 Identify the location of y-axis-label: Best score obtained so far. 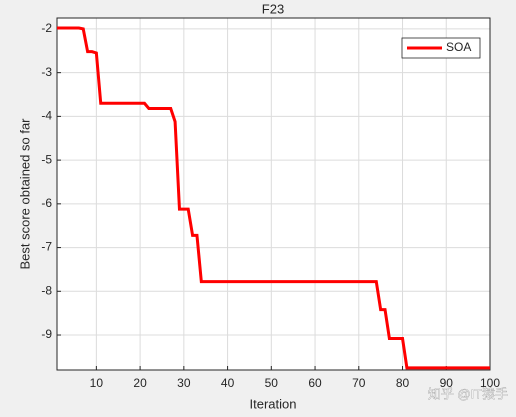
(24, 194).